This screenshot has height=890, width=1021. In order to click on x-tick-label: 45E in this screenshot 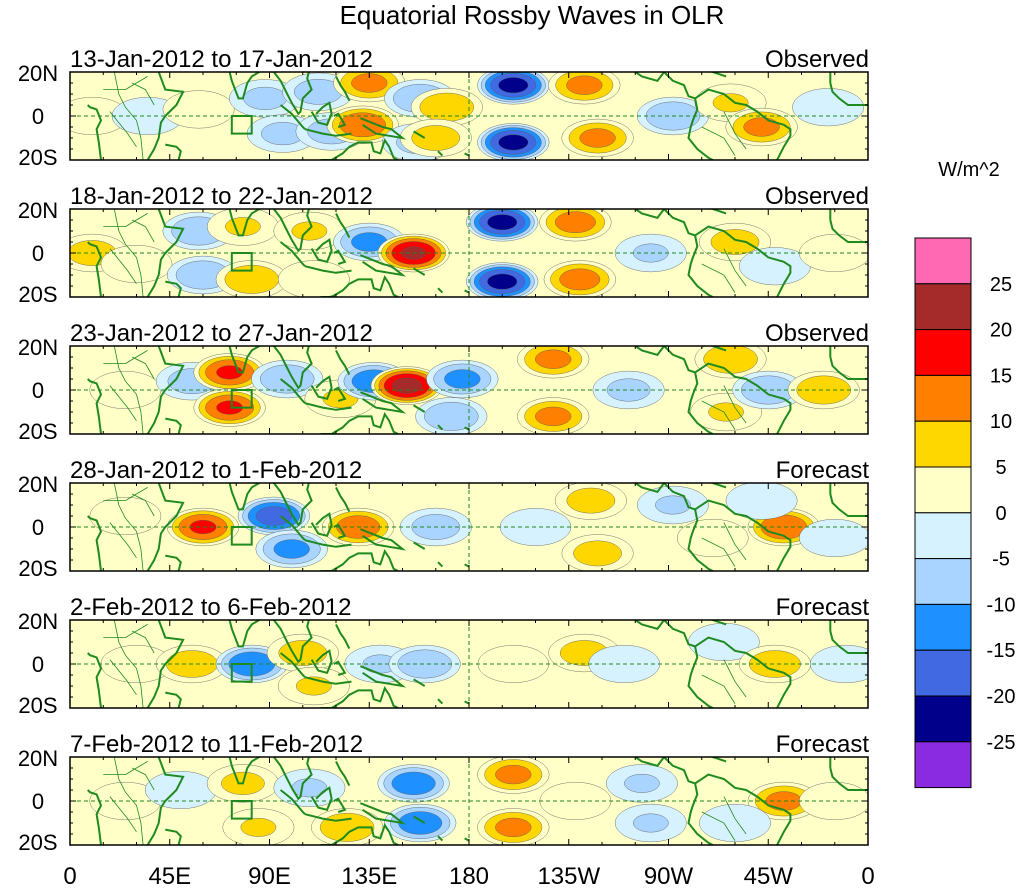, I will do `click(169, 876)`.